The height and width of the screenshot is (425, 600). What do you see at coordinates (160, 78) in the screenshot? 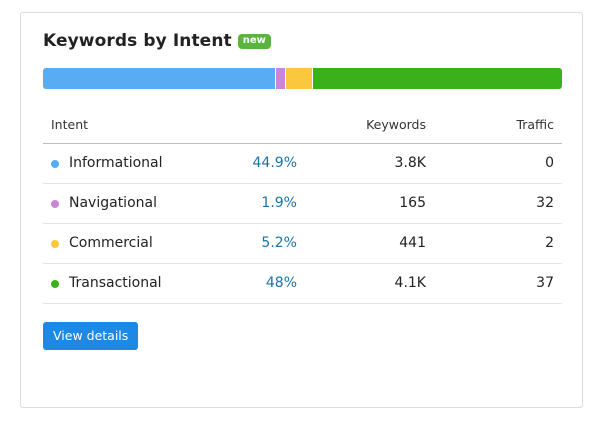
I see `intent-bar-segment-informational` at bounding box center [160, 78].